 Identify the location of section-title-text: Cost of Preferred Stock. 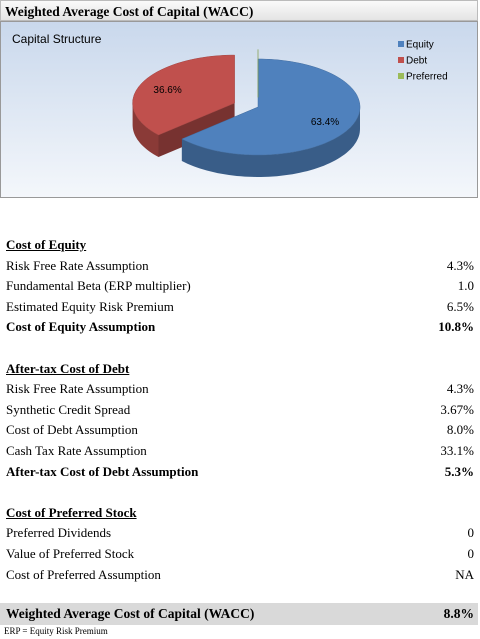
(71, 512).